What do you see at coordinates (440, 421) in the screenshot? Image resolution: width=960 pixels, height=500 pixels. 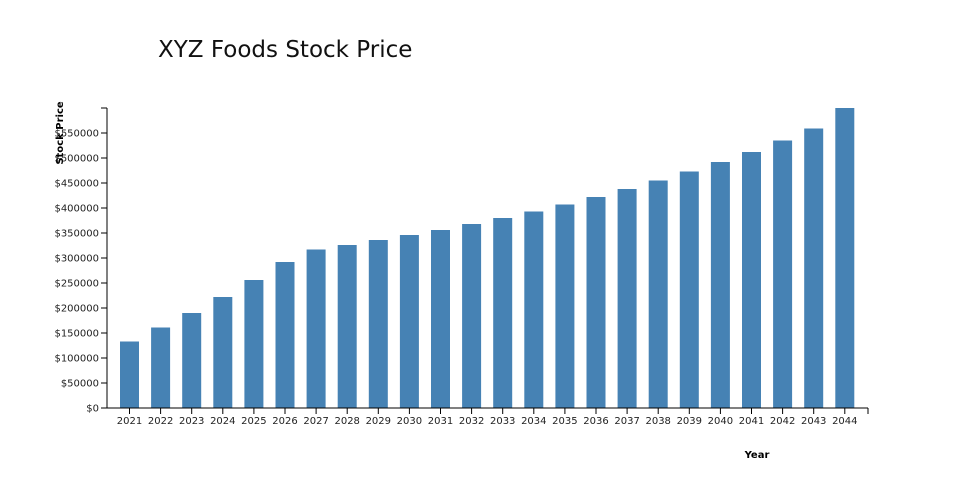 I see `x-tick-label-2031: 2031` at bounding box center [440, 421].